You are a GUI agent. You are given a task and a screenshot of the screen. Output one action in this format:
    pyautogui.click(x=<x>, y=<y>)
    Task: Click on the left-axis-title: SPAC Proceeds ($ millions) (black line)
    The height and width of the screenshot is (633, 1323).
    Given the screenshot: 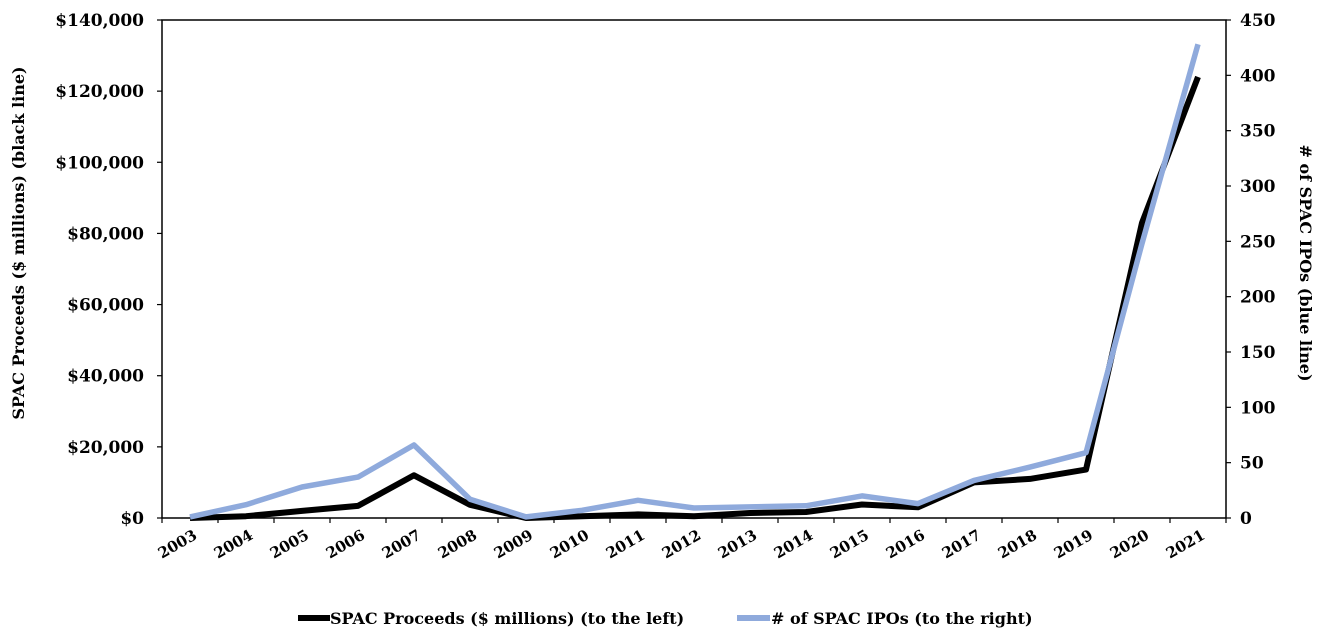 What is the action you would take?
    pyautogui.click(x=18, y=242)
    